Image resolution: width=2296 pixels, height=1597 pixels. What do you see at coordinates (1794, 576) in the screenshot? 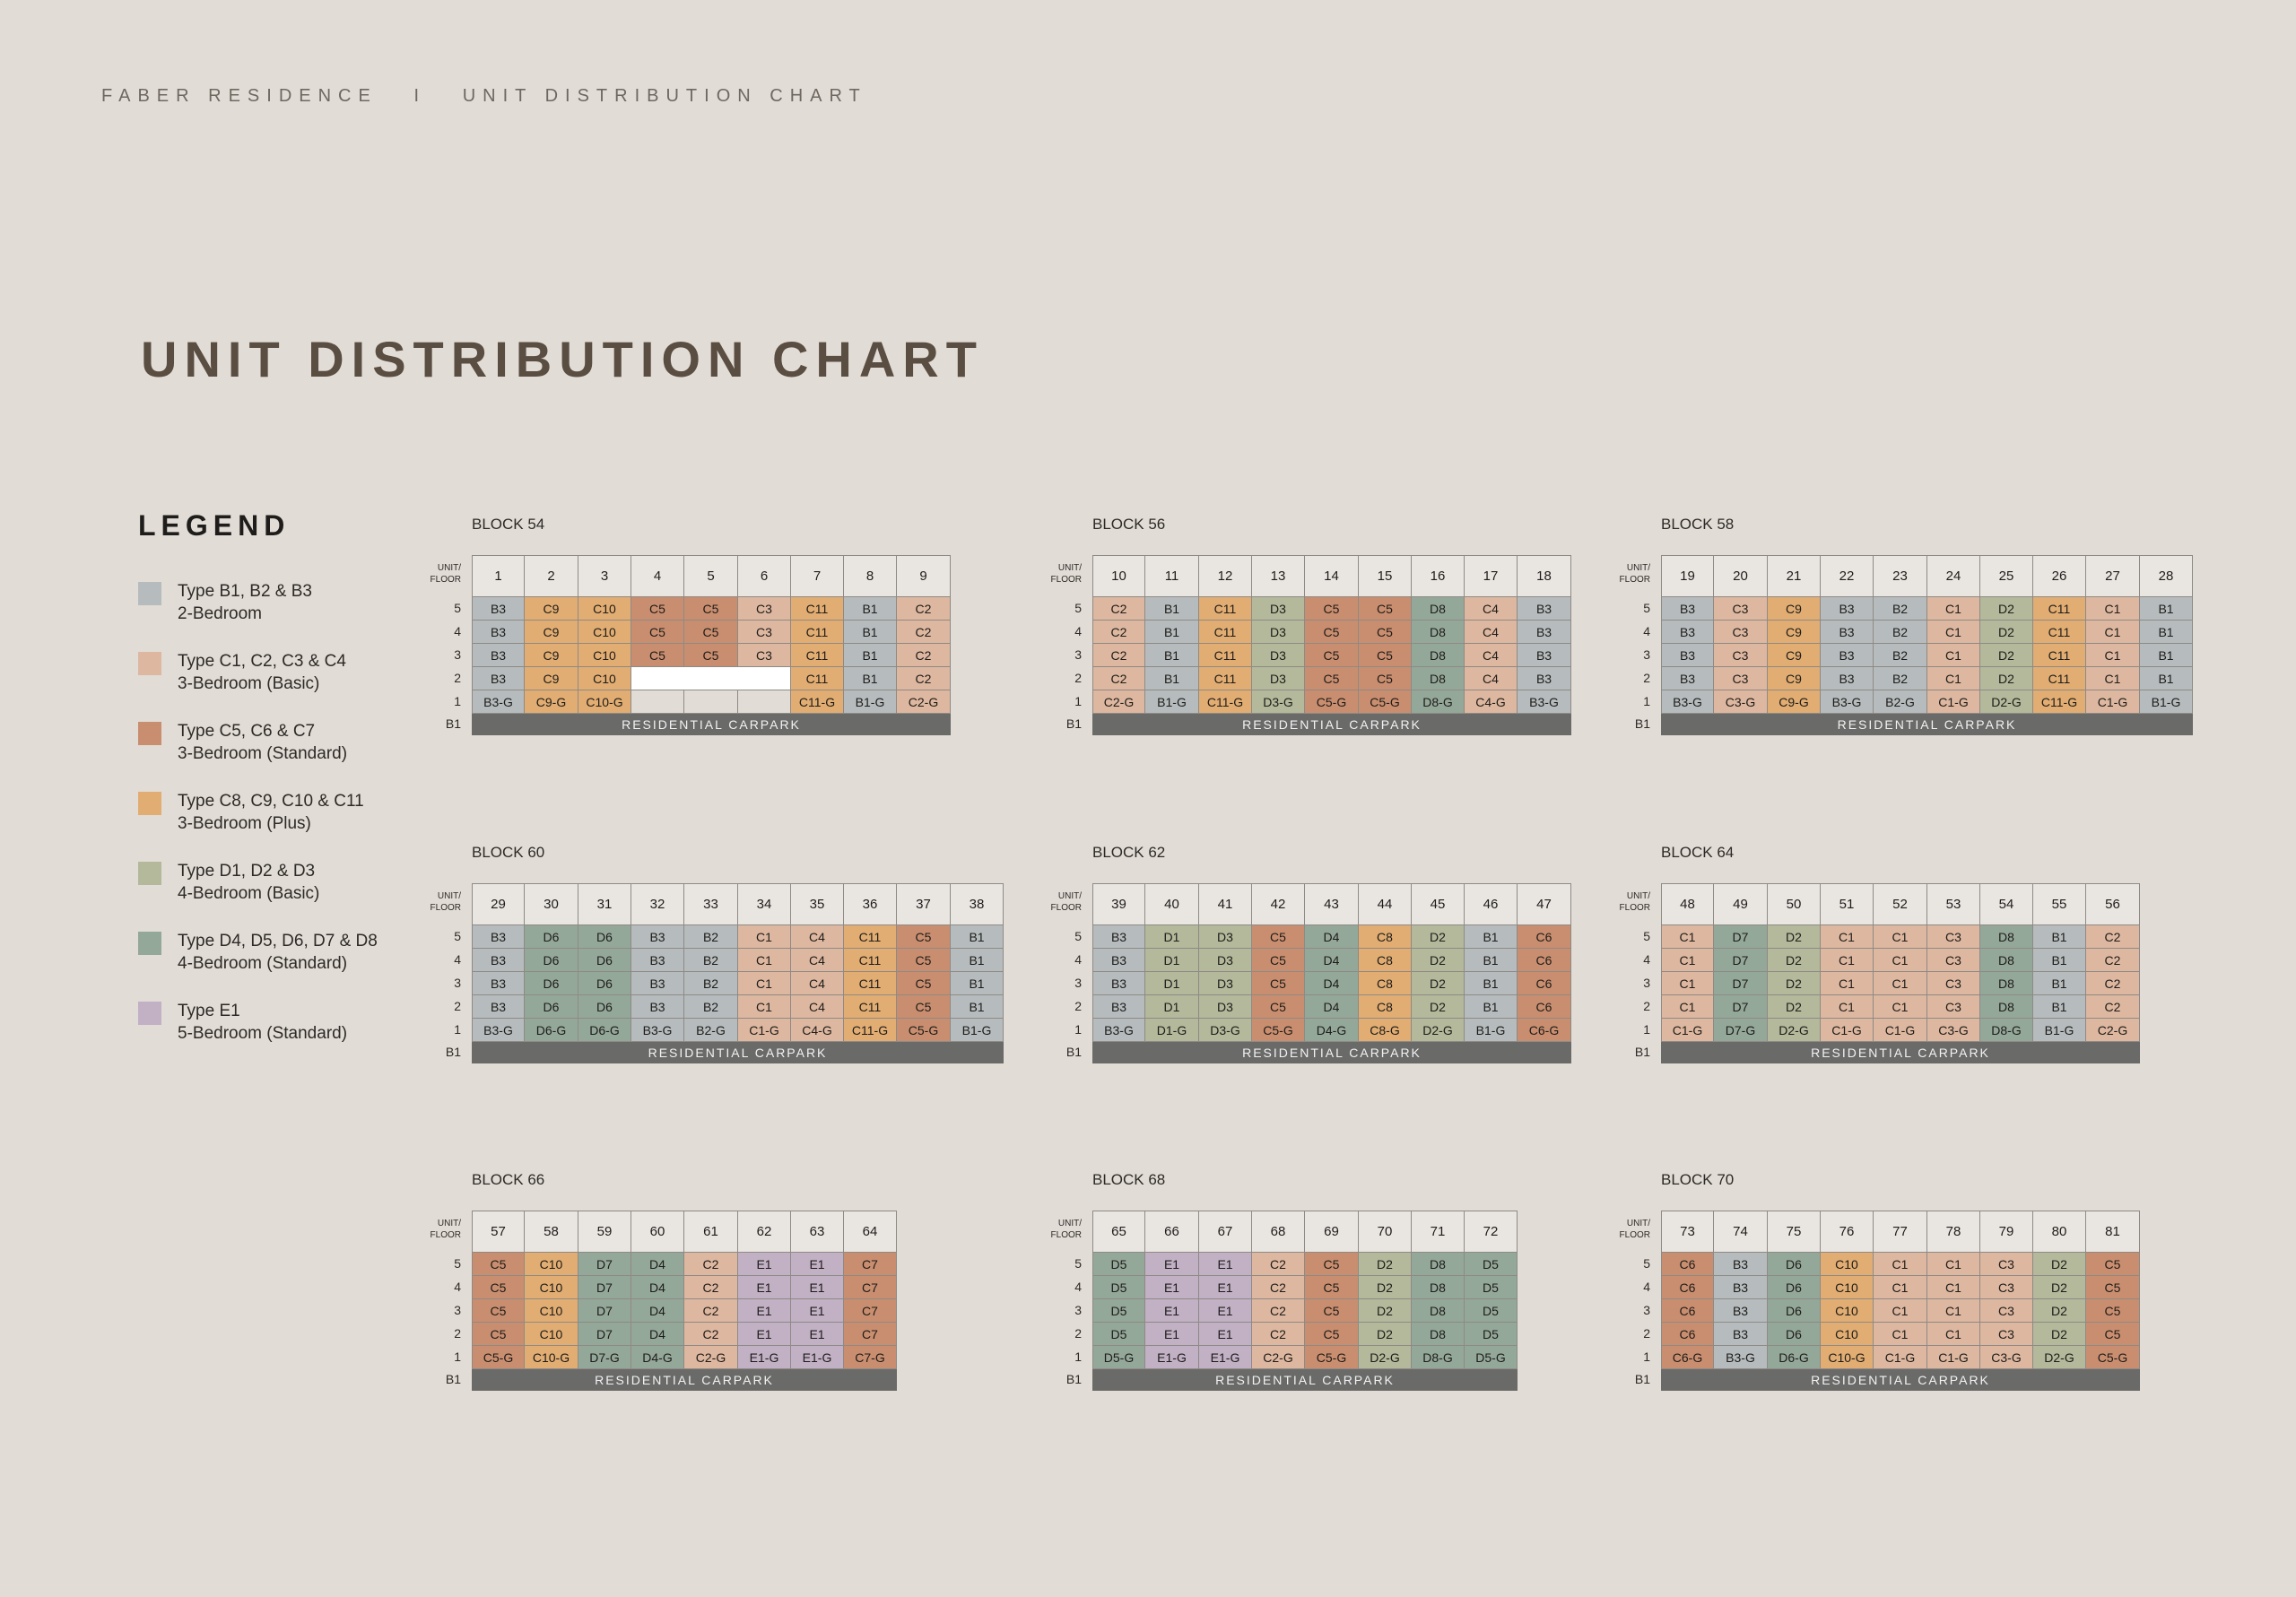
I see `unit-number-cell: 21` at bounding box center [1794, 576].